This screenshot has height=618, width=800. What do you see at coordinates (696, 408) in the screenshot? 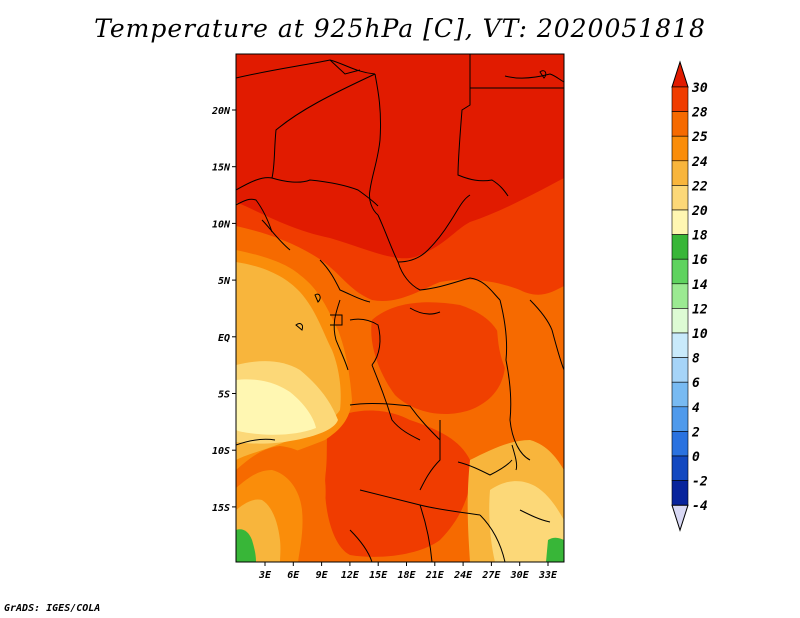
I see `colorbar-label: 4` at bounding box center [696, 408].